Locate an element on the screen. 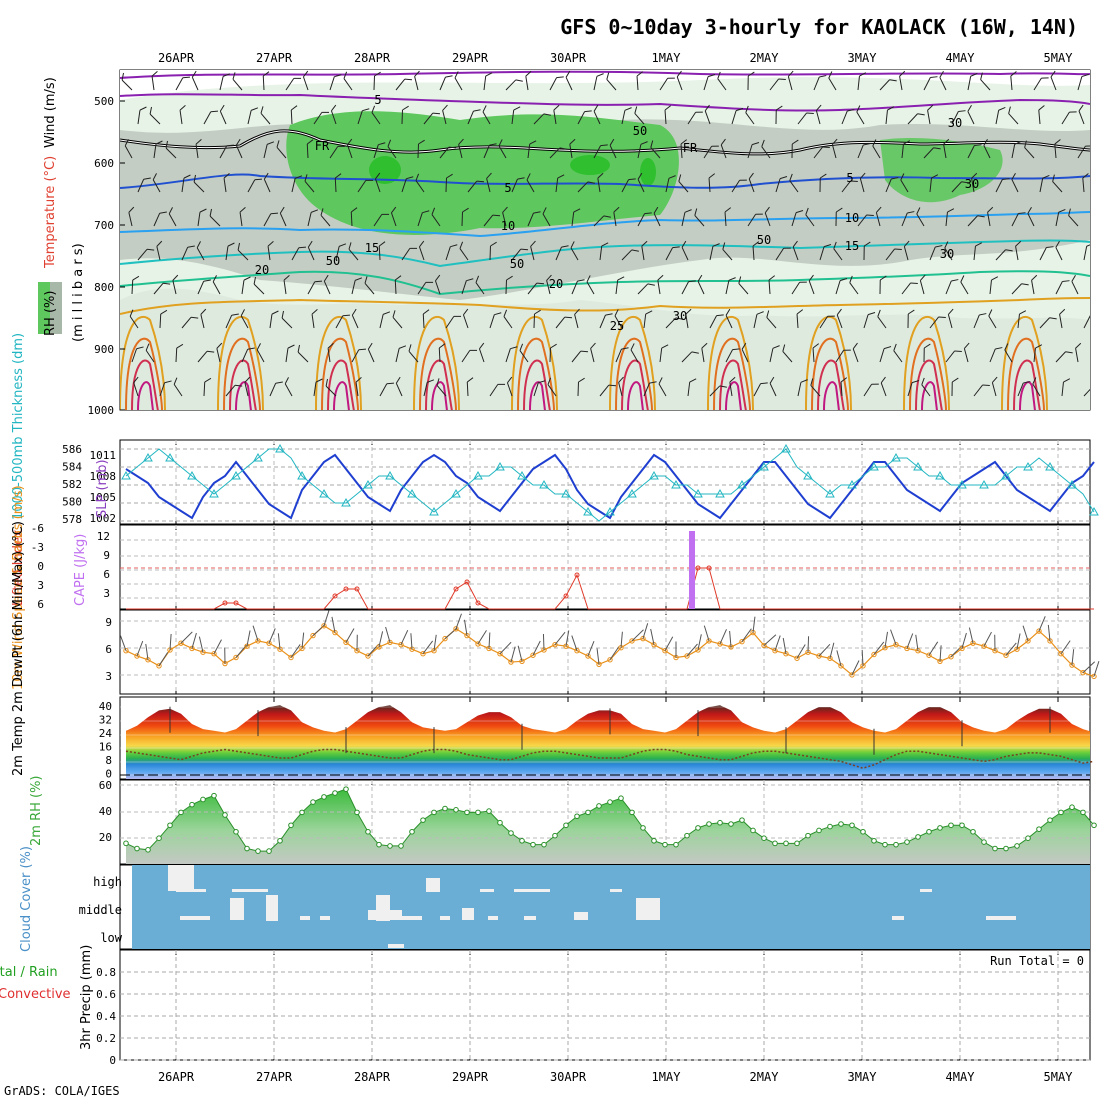  temp-tick-label: 32 is located at coordinates (105, 720).